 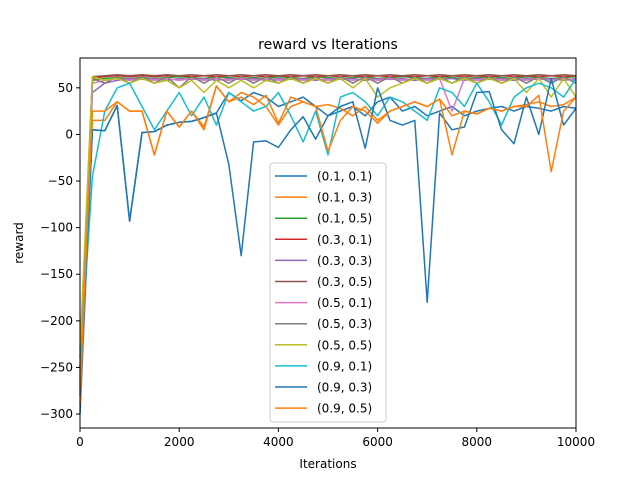 I want to click on chart-title: reward vs Iterations, so click(x=328, y=45).